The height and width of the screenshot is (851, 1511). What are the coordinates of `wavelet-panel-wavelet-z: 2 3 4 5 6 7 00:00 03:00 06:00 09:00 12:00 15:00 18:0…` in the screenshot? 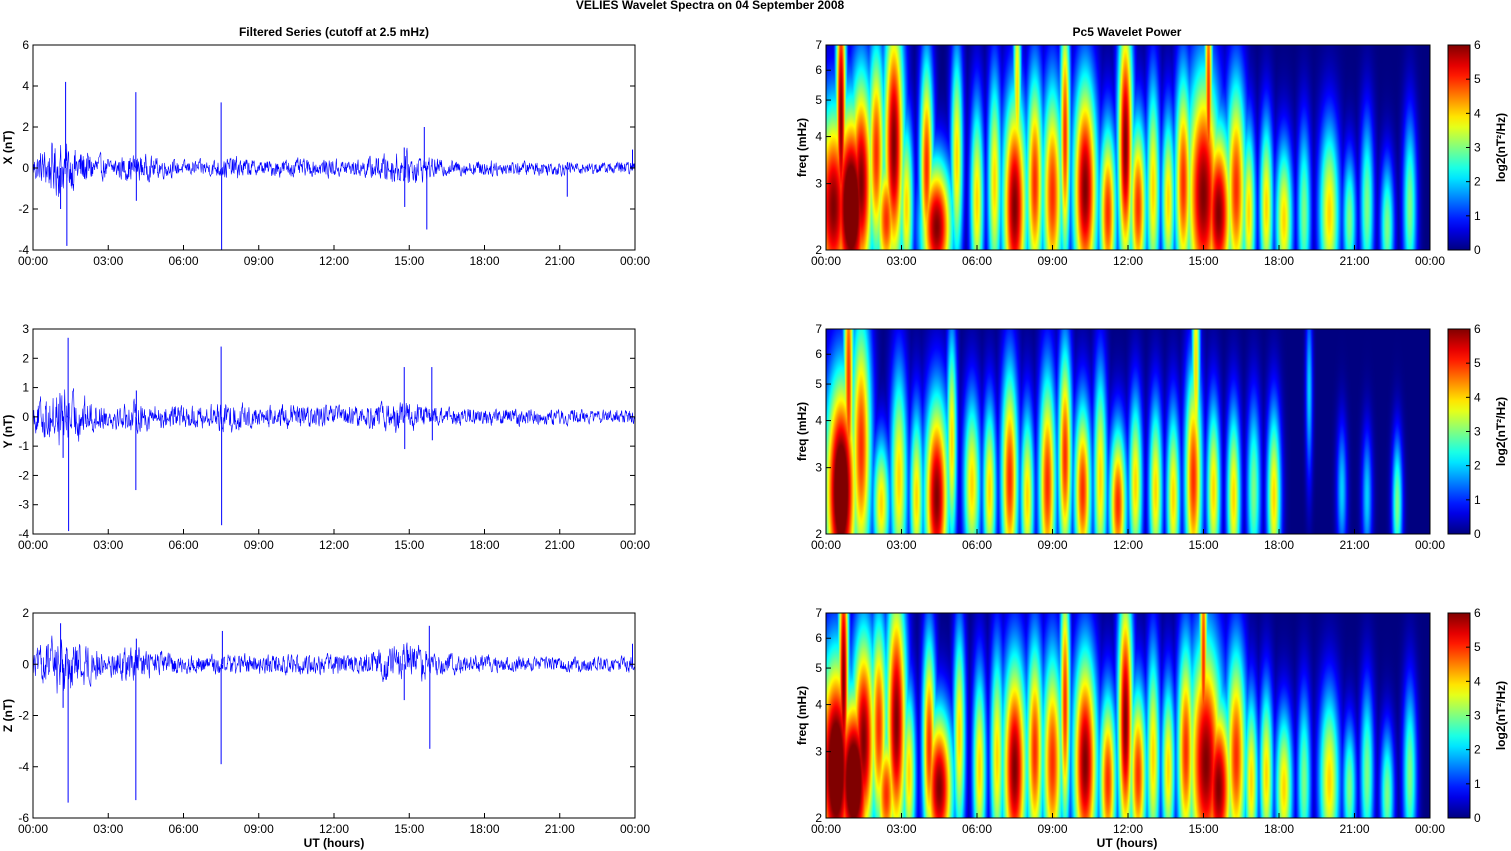 It's located at (1151, 721).